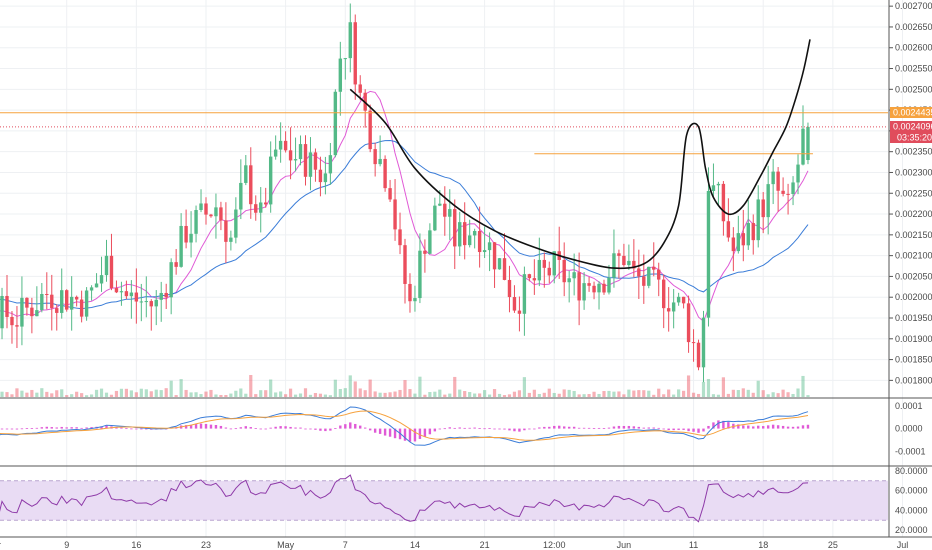  I want to click on time-tick-label: 25, so click(833, 545).